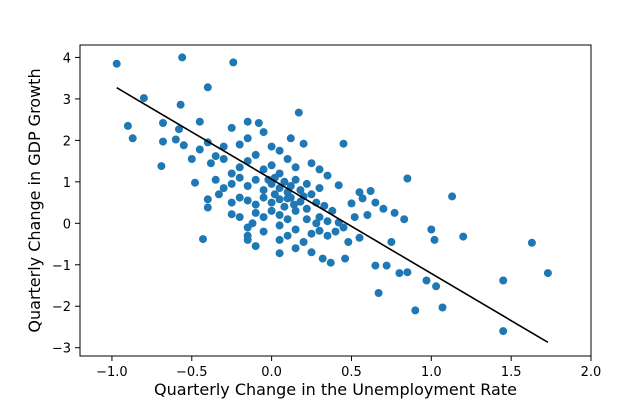  What do you see at coordinates (67, 224) in the screenshot?
I see `y-tick-label: 0` at bounding box center [67, 224].